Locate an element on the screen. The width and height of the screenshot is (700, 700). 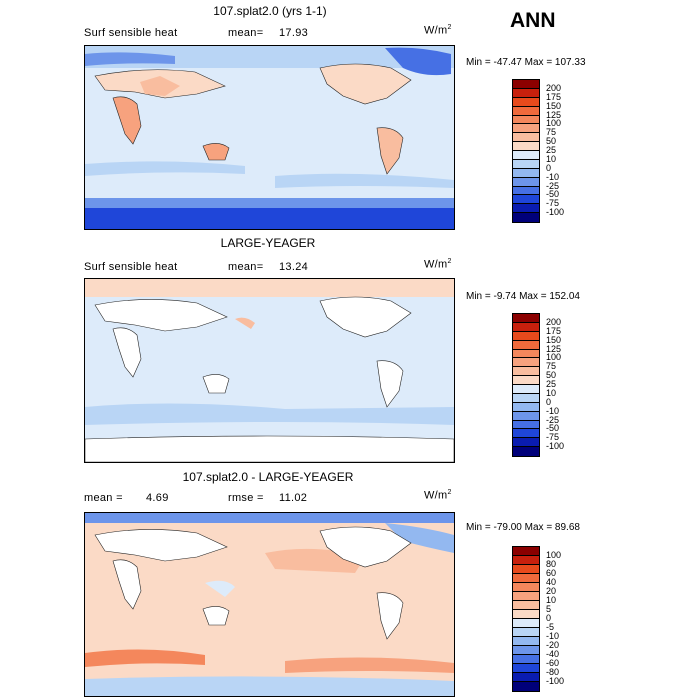
panel-1-colorbar is located at coordinates (526, 151).